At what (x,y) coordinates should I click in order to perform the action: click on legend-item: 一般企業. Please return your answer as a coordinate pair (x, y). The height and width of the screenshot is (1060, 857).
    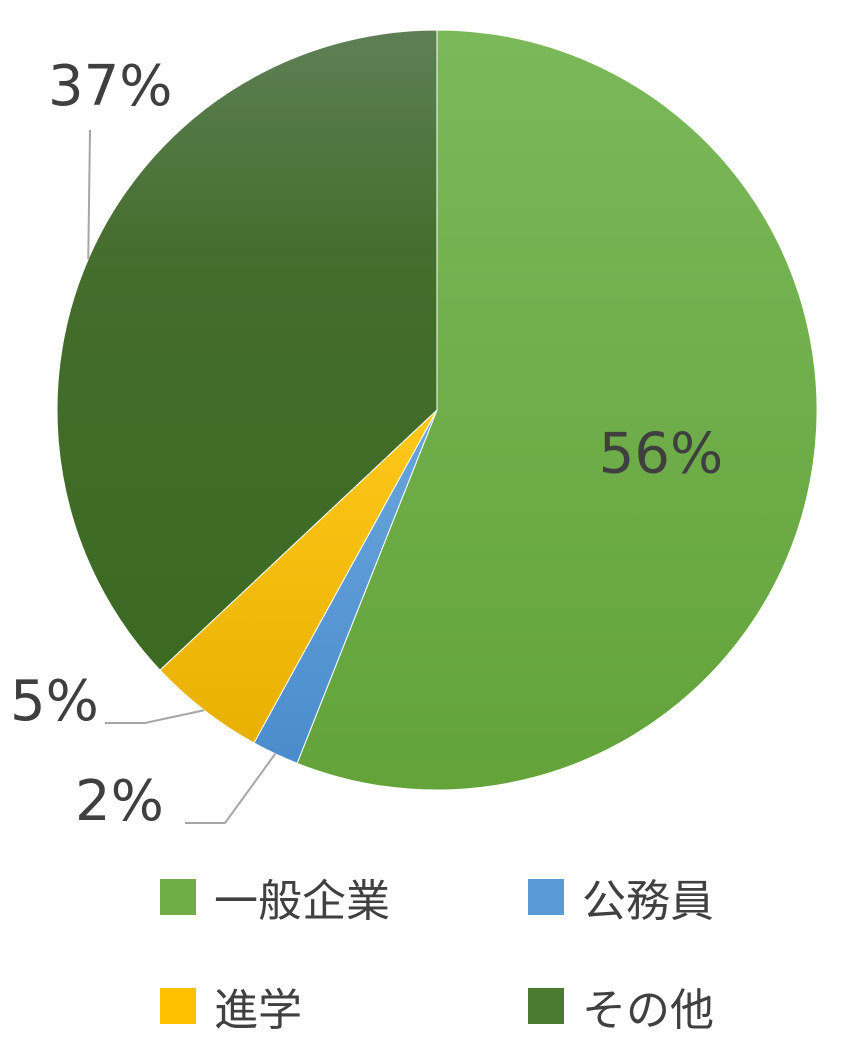
    Looking at the image, I should click on (275, 897).